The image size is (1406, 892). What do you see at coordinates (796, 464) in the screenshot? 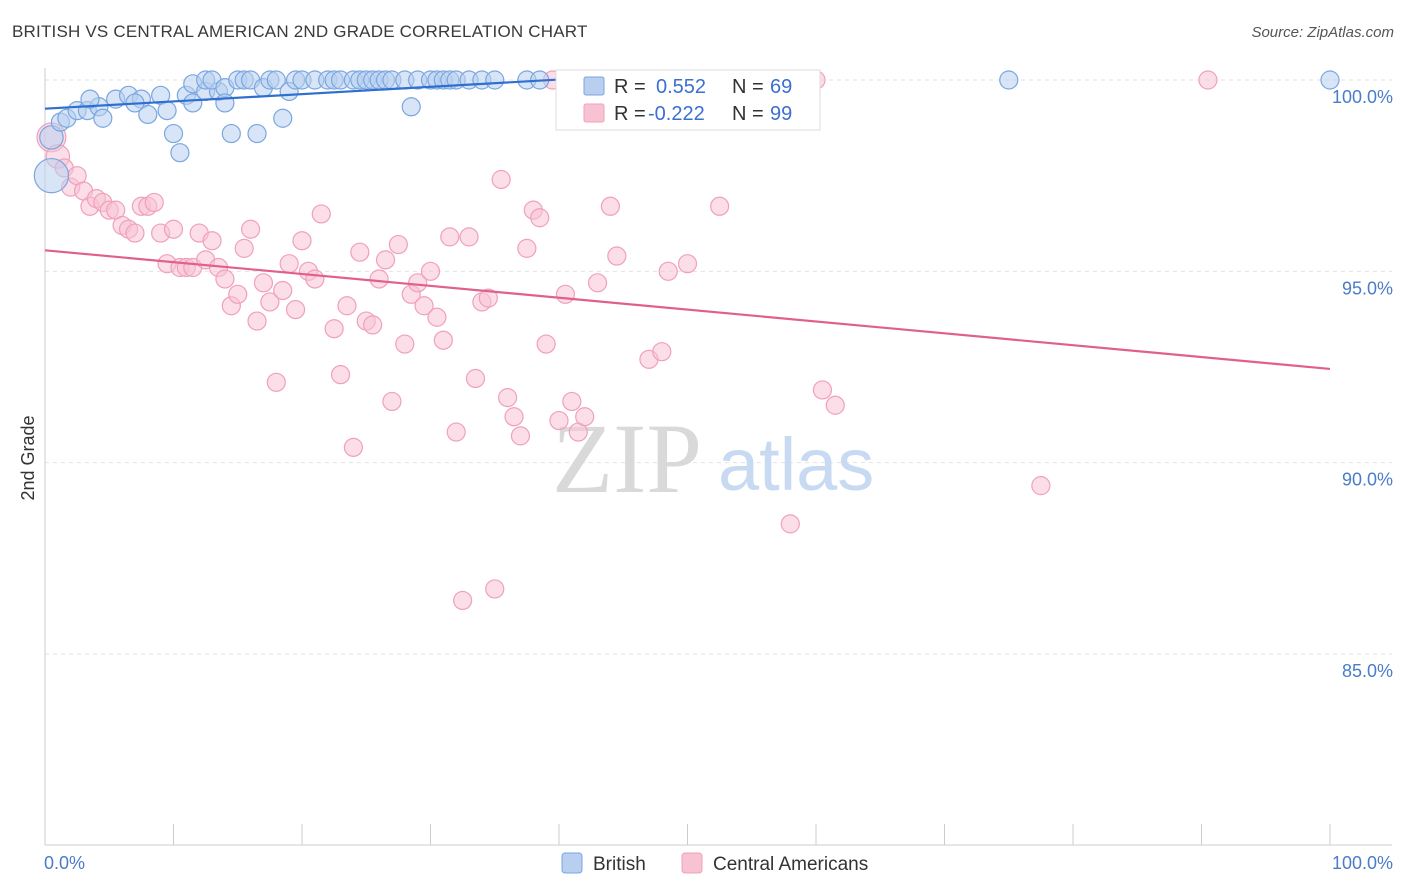
I see `watermark-atlas: atlas` at bounding box center [796, 464].